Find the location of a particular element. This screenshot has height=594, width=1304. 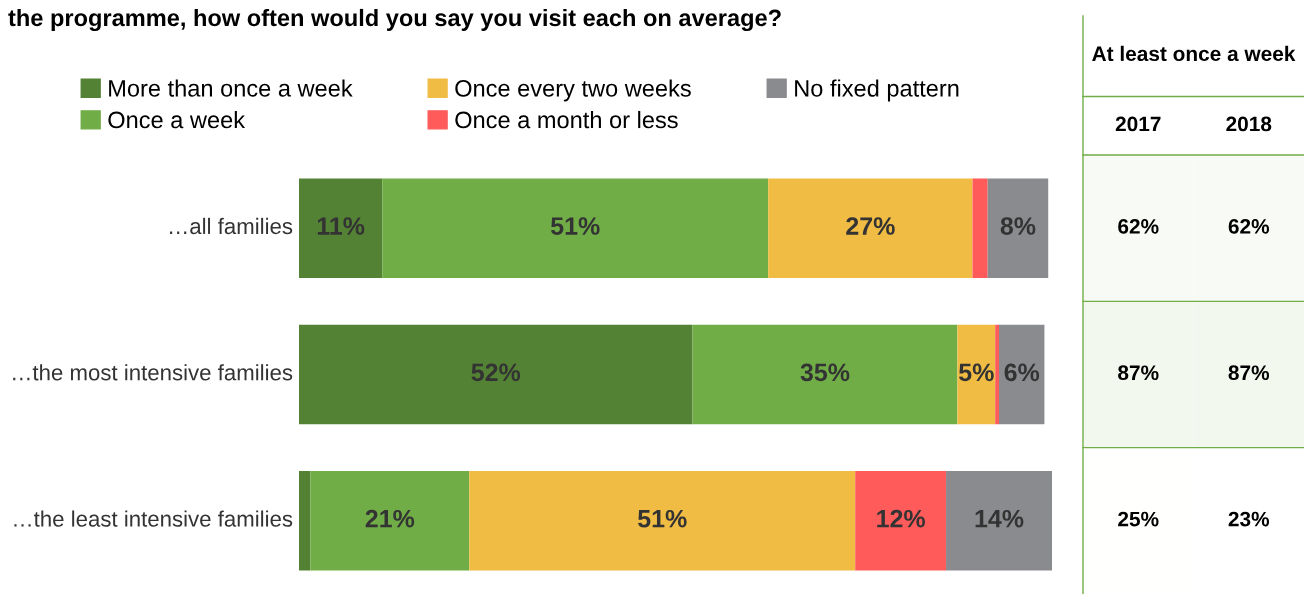

legend-label: Once a week is located at coordinates (177, 119).